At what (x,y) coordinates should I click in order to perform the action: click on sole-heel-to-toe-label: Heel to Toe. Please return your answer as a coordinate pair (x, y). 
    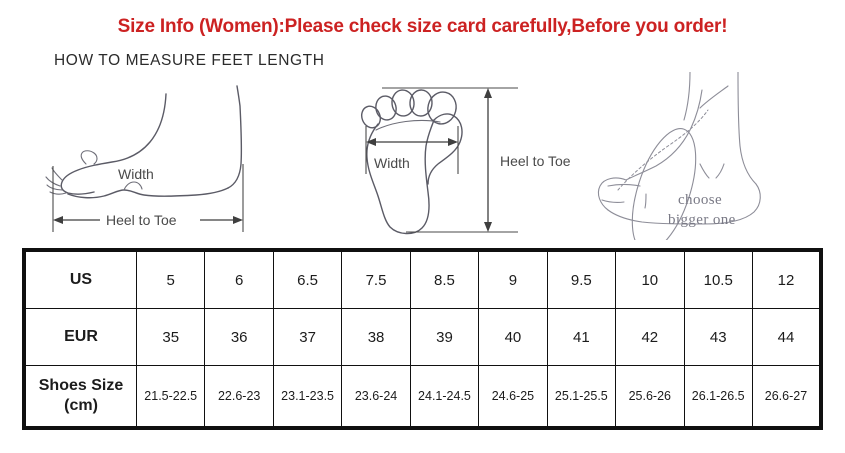
    Looking at the image, I should click on (535, 161).